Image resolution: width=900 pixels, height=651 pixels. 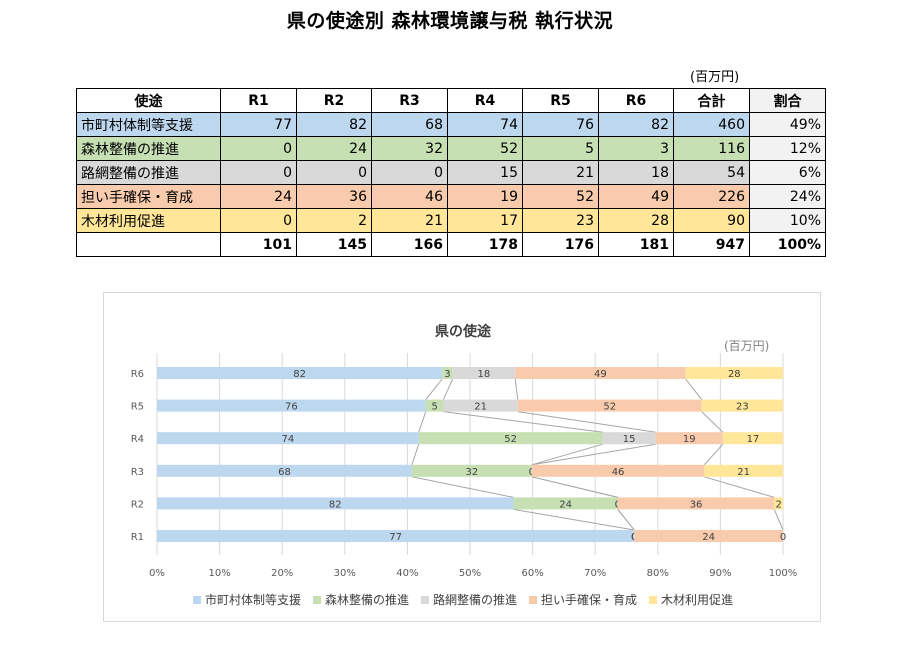 I want to click on legend-item: 路網整備の推進, so click(x=468, y=599).